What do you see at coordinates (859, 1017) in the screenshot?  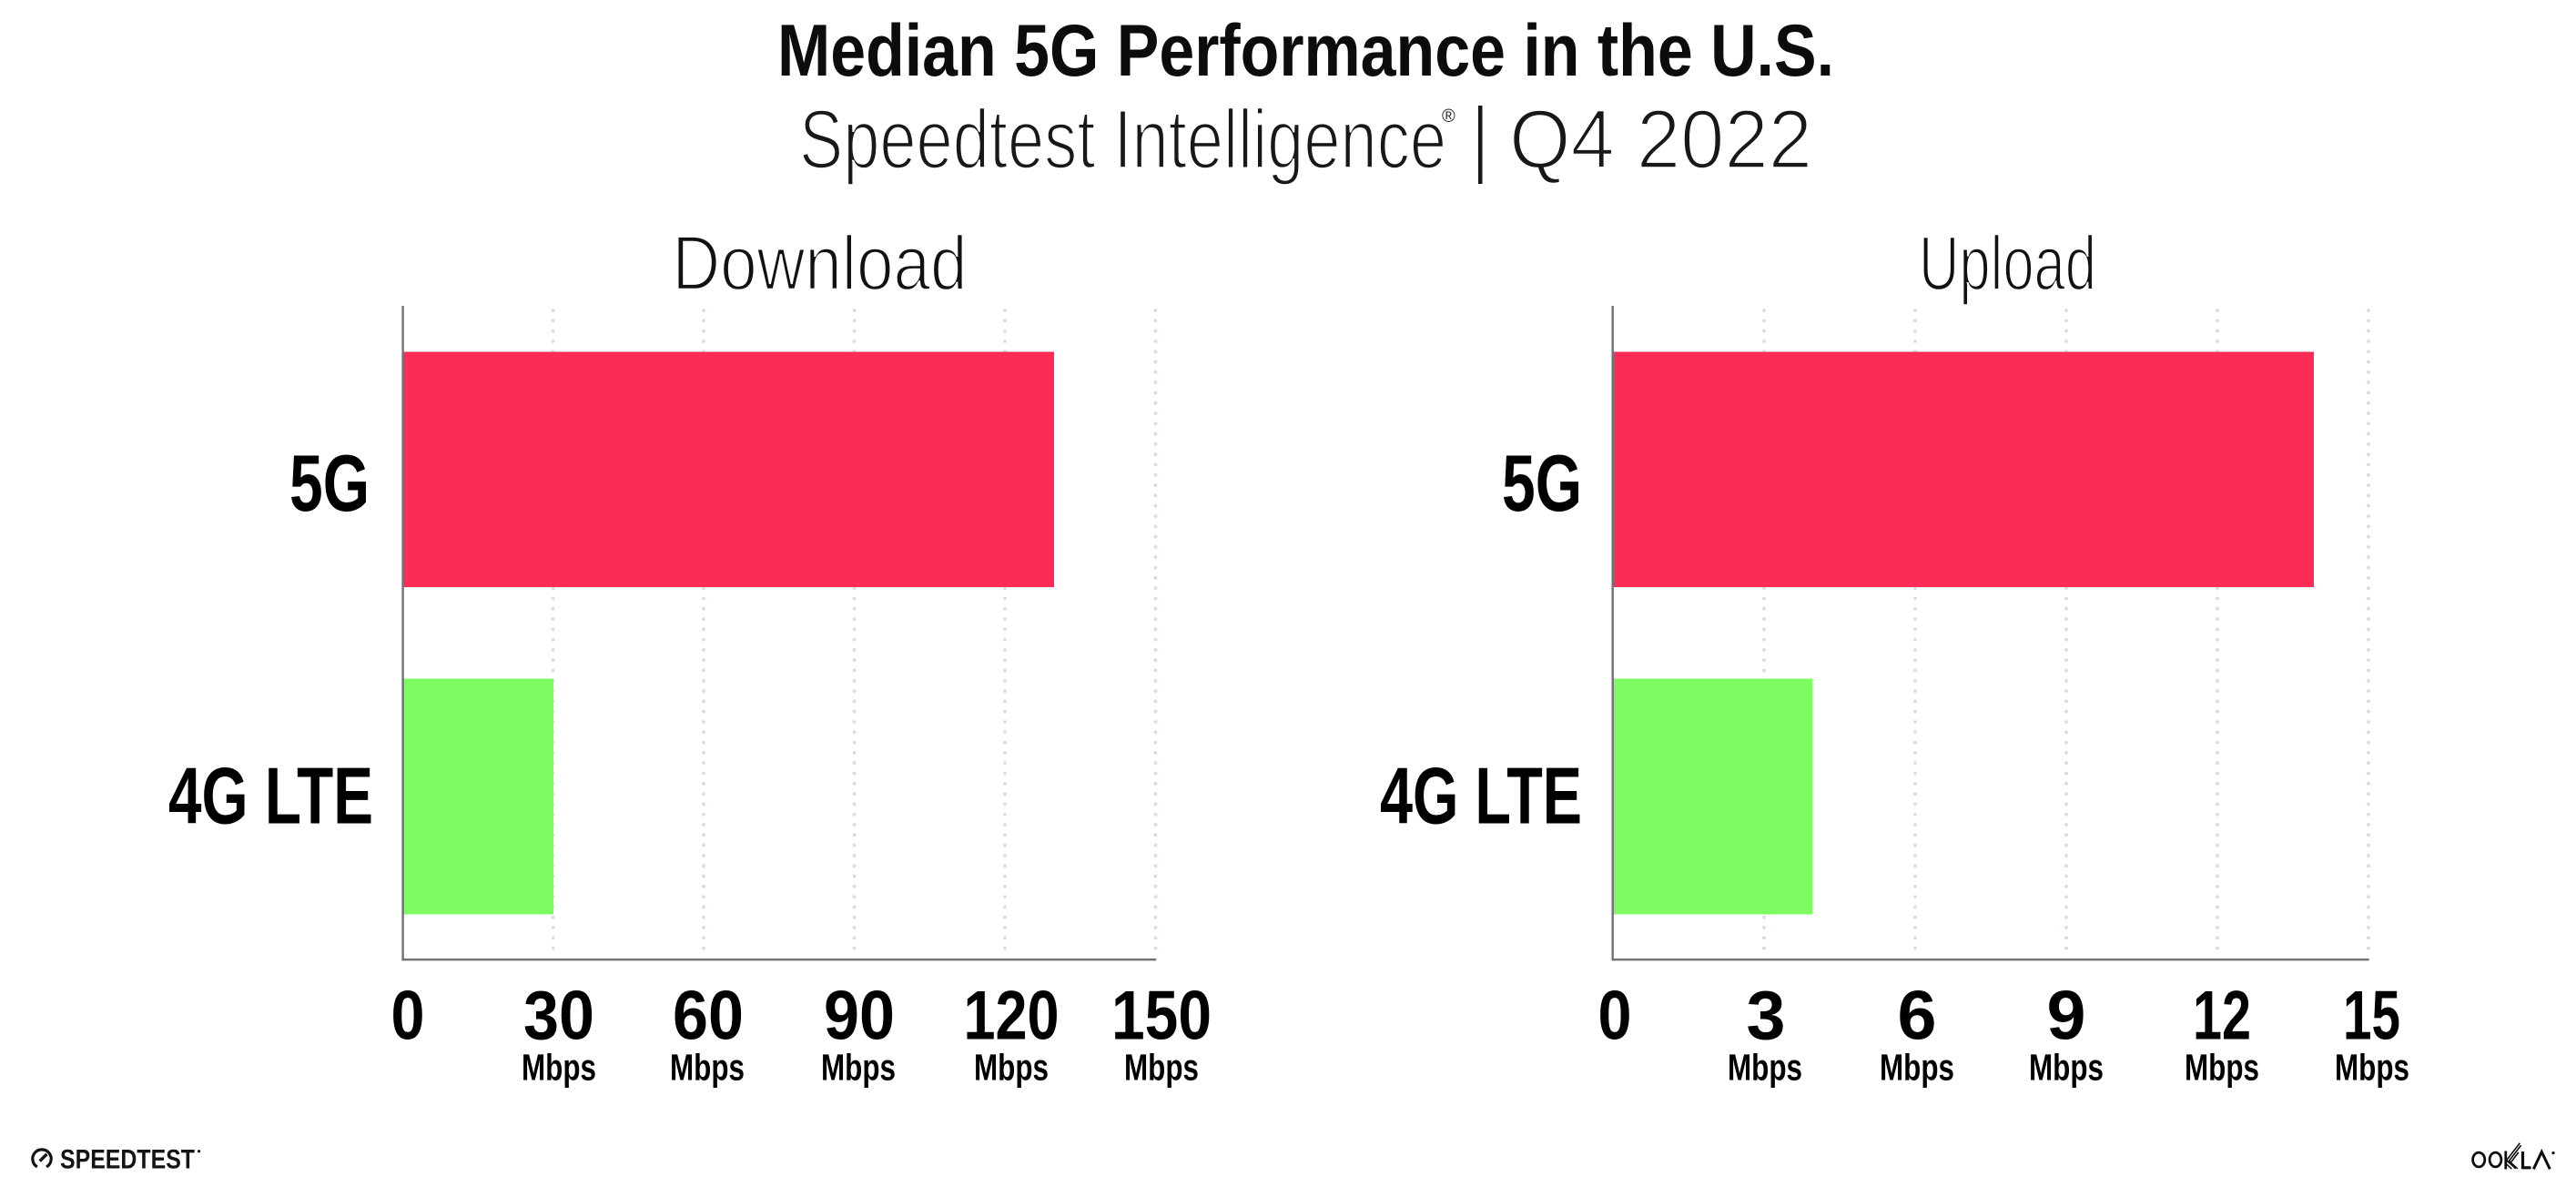 I see `svg-text: 90` at bounding box center [859, 1017].